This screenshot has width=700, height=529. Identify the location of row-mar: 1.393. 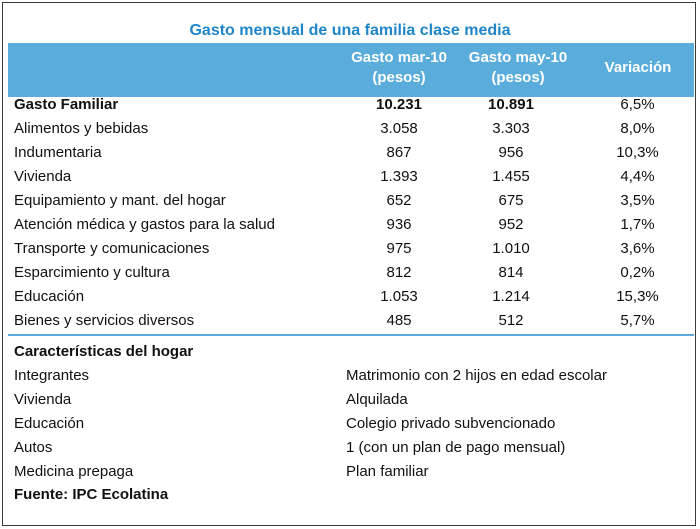
(399, 176).